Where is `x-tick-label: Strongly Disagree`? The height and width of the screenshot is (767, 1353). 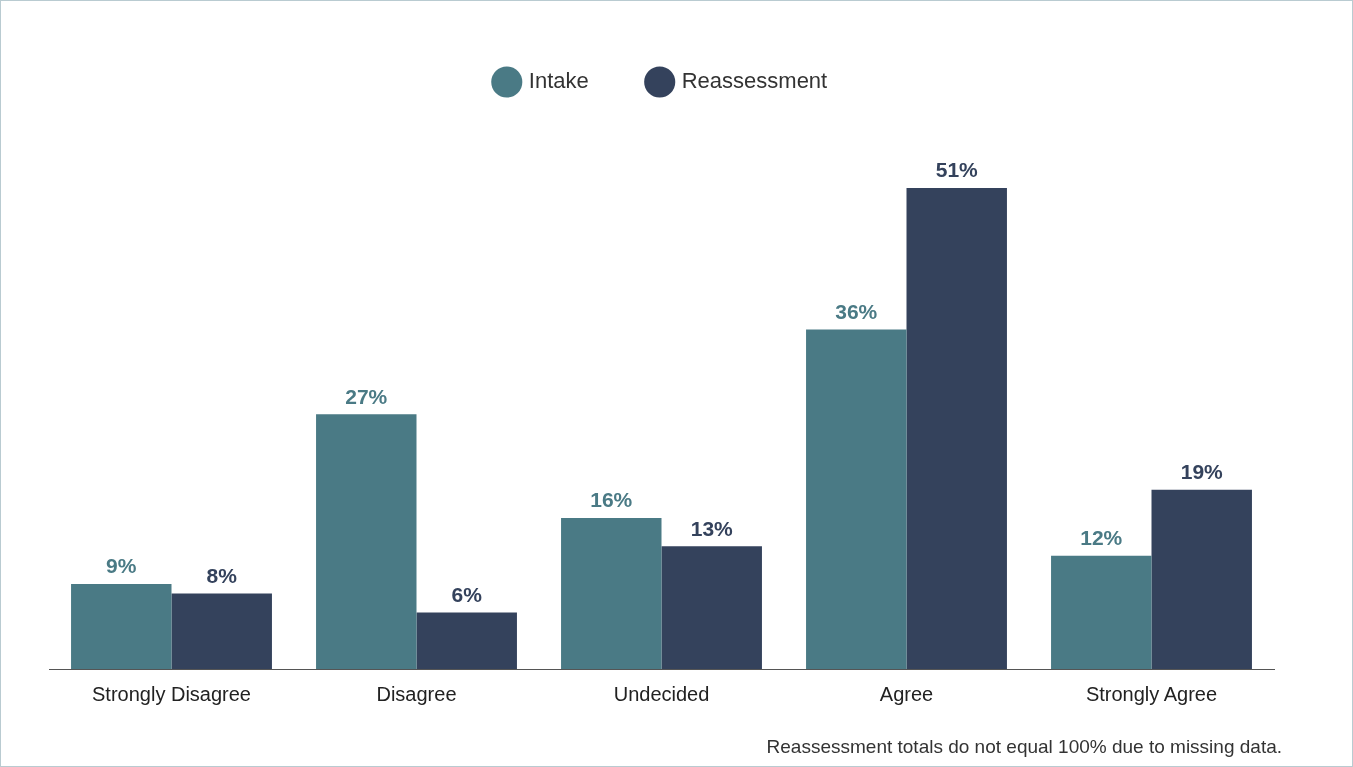 x-tick-label: Strongly Disagree is located at coordinates (171, 693).